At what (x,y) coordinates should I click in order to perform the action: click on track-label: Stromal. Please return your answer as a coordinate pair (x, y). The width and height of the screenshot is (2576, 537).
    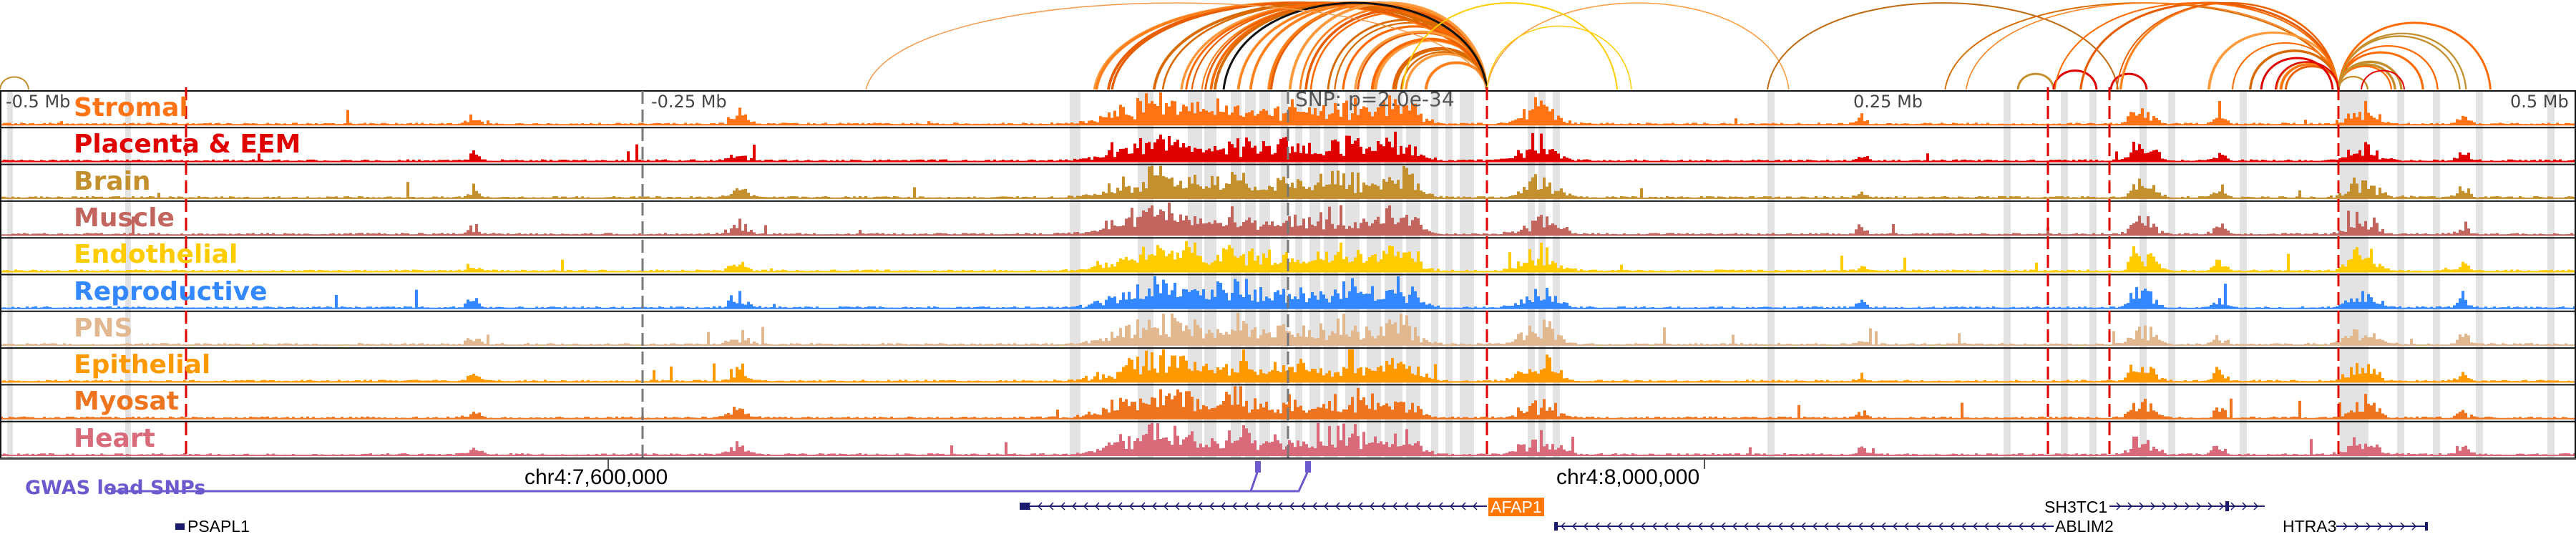
    Looking at the image, I should click on (131, 107).